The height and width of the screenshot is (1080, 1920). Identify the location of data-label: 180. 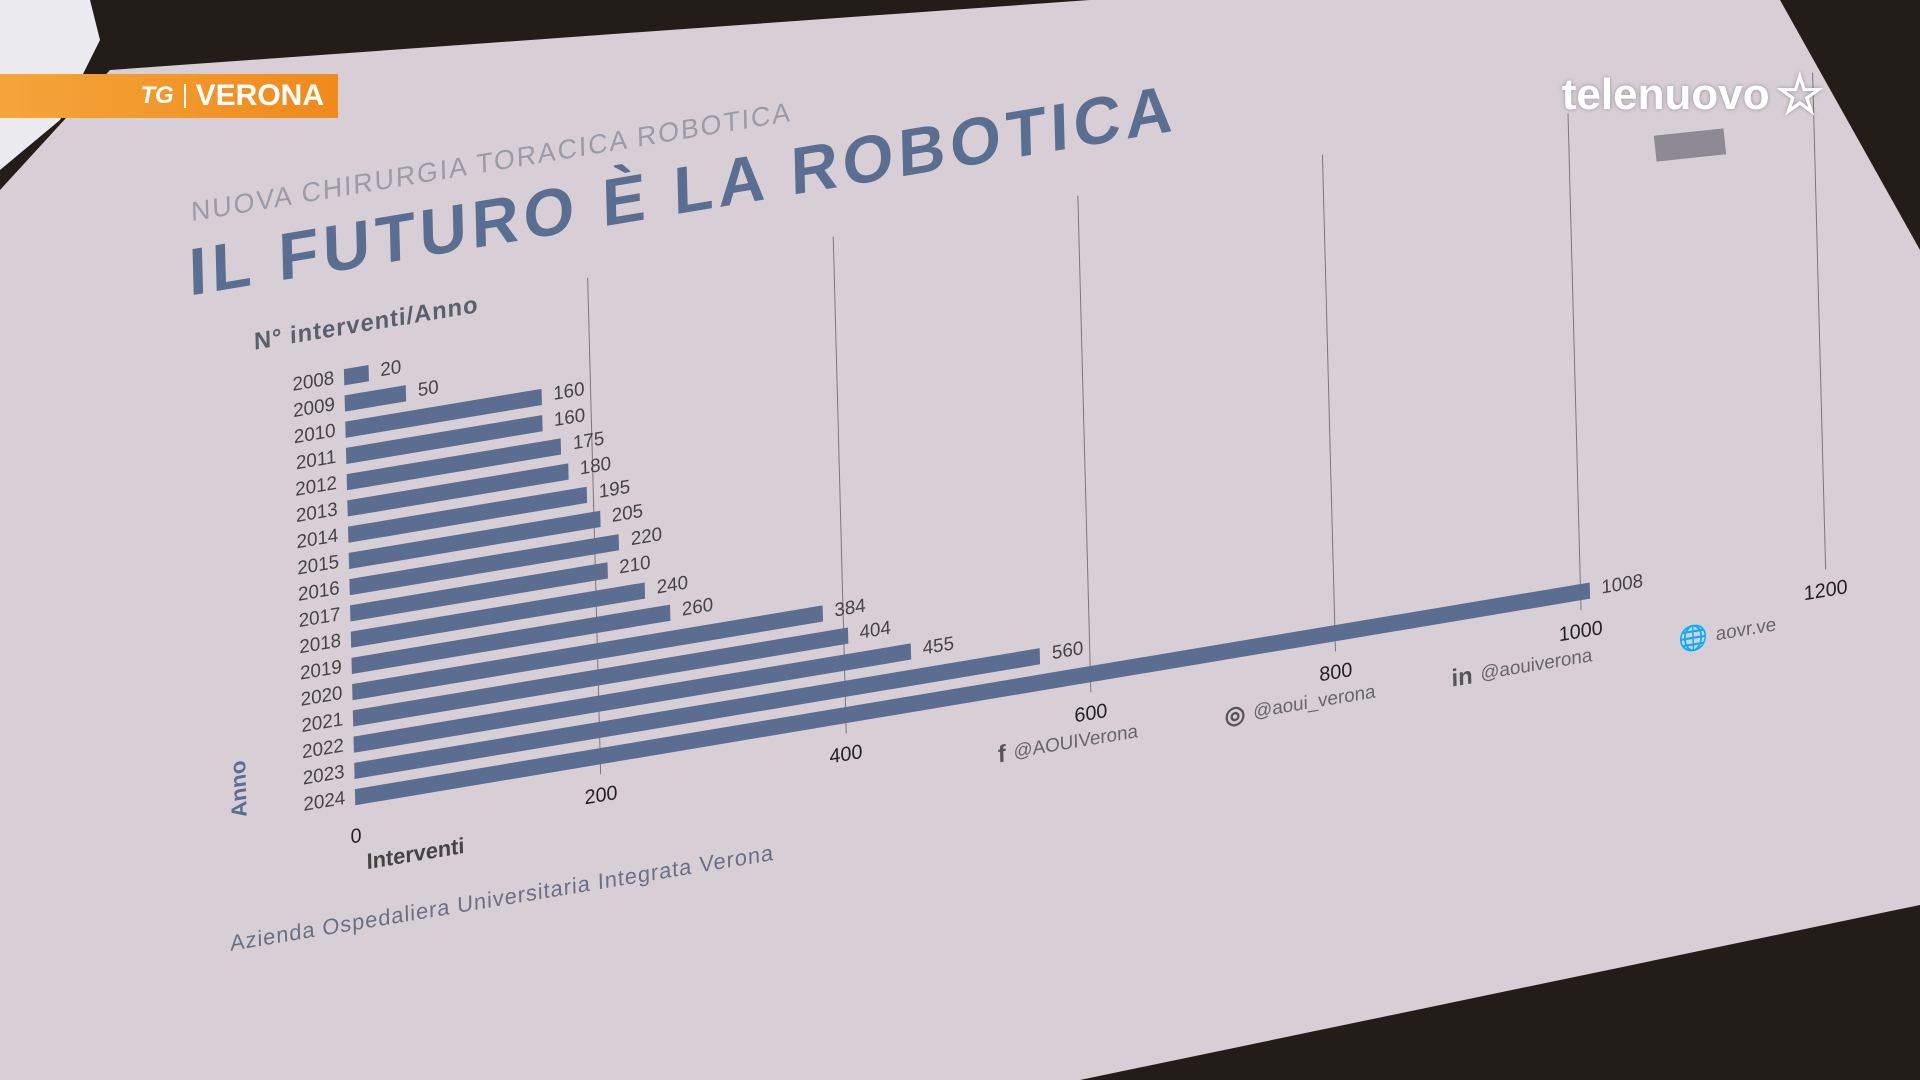
(595, 466).